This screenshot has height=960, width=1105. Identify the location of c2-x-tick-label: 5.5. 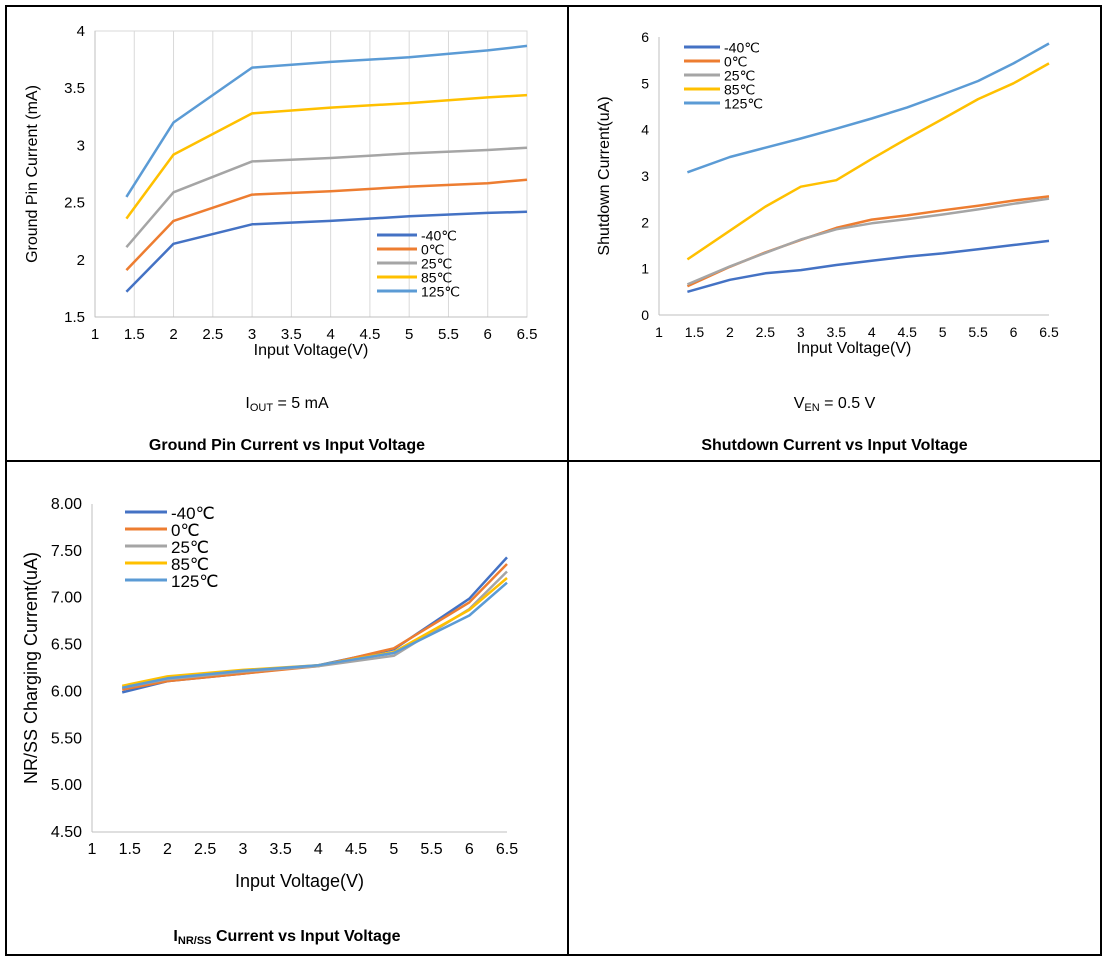
(431, 849).